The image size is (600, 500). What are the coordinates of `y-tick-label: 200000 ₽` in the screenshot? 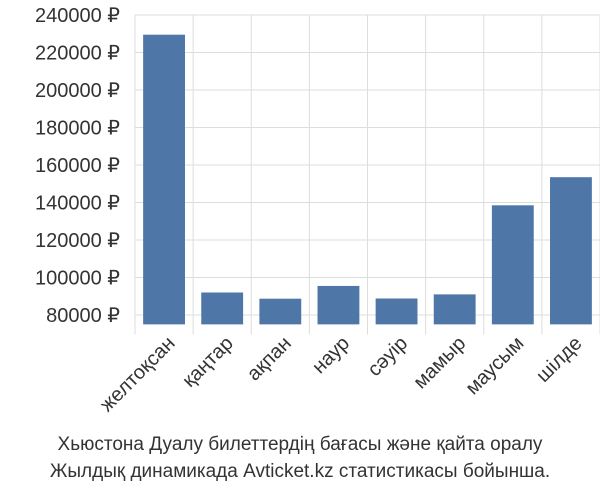 It's located at (77, 91).